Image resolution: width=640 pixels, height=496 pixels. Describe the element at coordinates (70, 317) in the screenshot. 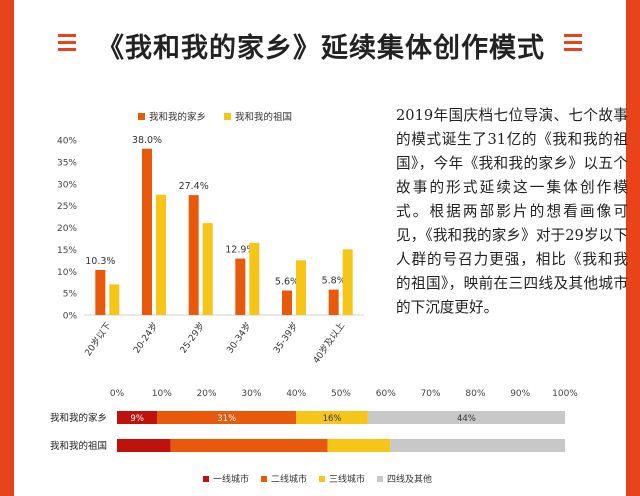

I see `y-tick-label: 0%` at that location.